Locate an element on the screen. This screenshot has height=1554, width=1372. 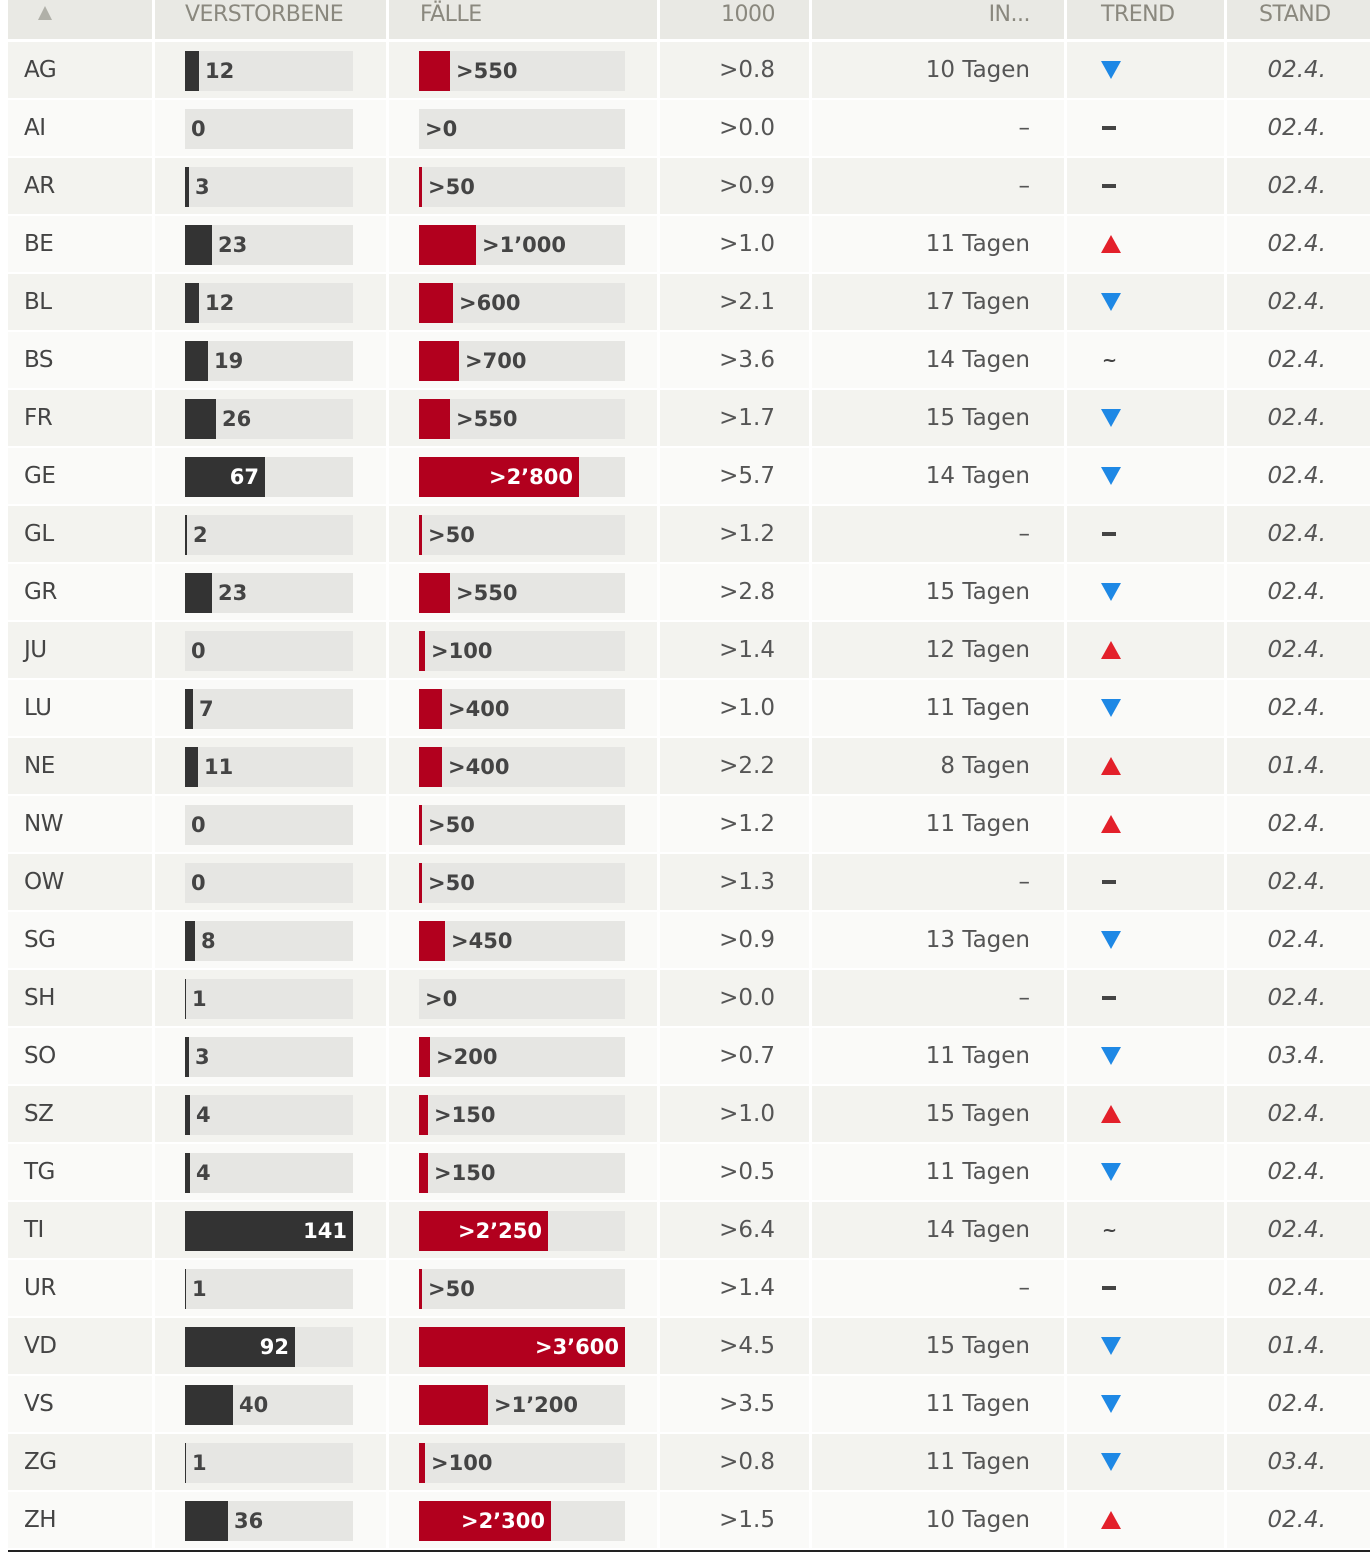
cases-value: >3’600 is located at coordinates (576, 1347).